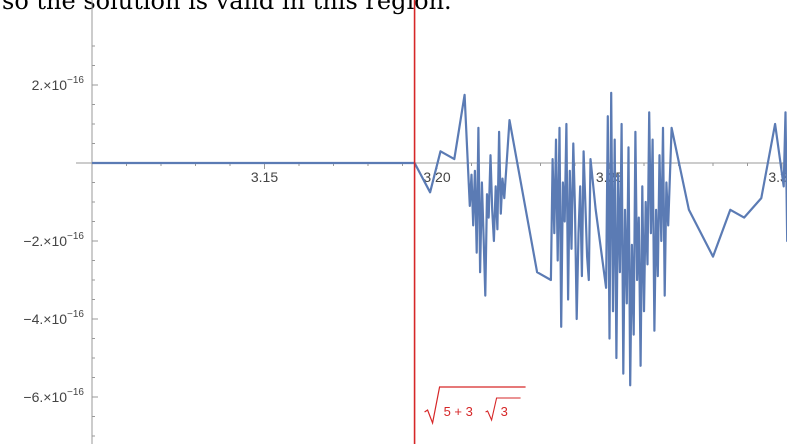  What do you see at coordinates (469, 222) in the screenshot?
I see `annotation-layer: 5 + 3 3` at bounding box center [469, 222].